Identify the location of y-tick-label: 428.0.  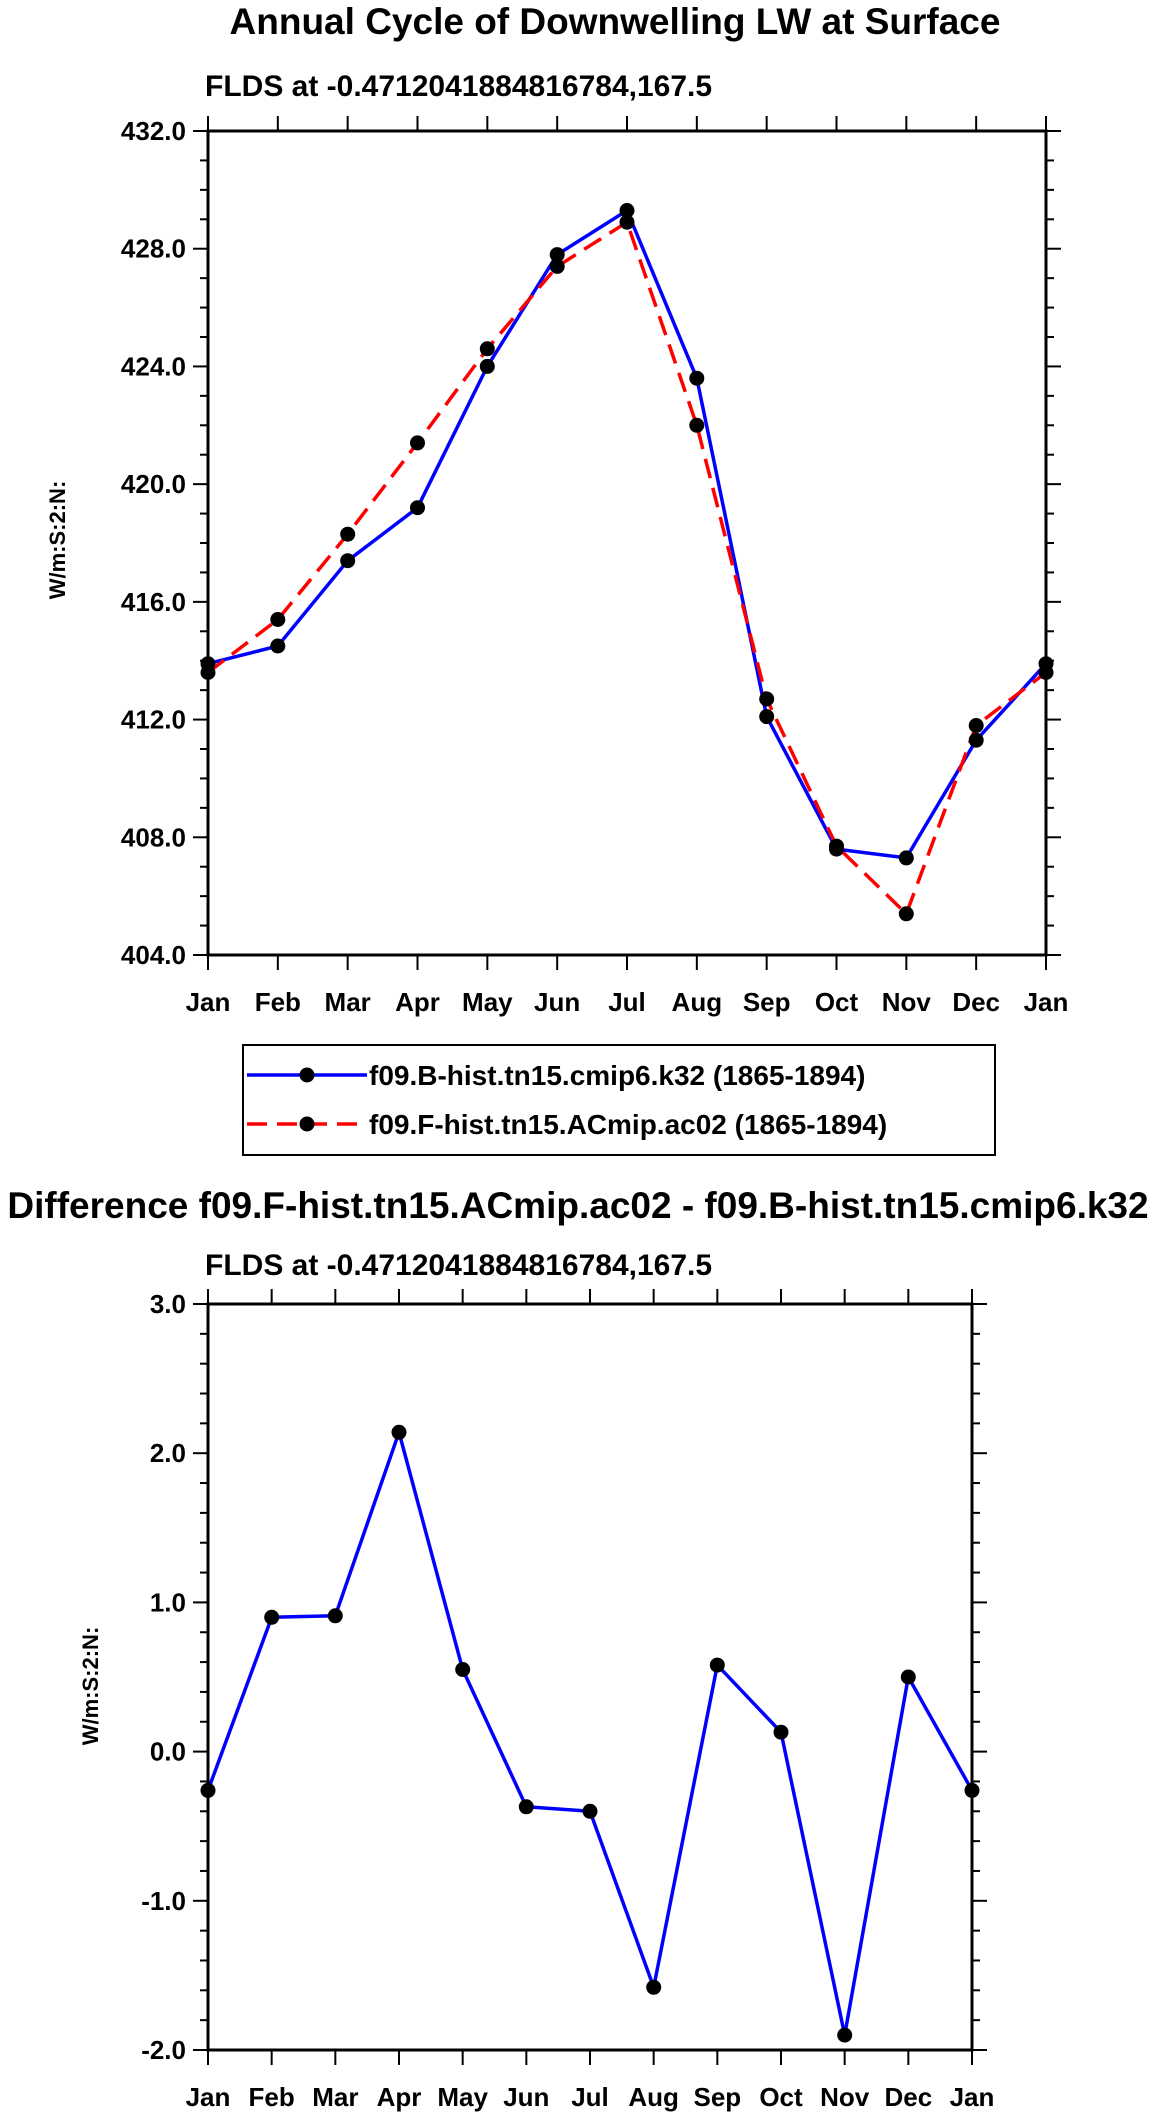
(153, 249).